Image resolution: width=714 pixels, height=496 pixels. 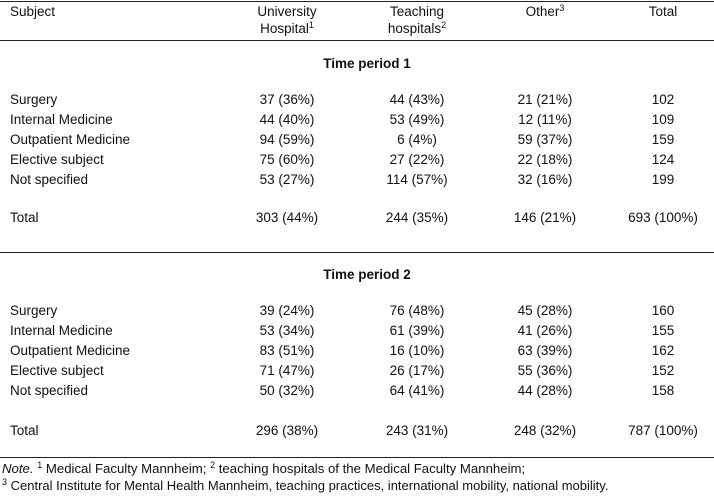 What do you see at coordinates (545, 310) in the screenshot?
I see `row-other: 45 (28%)` at bounding box center [545, 310].